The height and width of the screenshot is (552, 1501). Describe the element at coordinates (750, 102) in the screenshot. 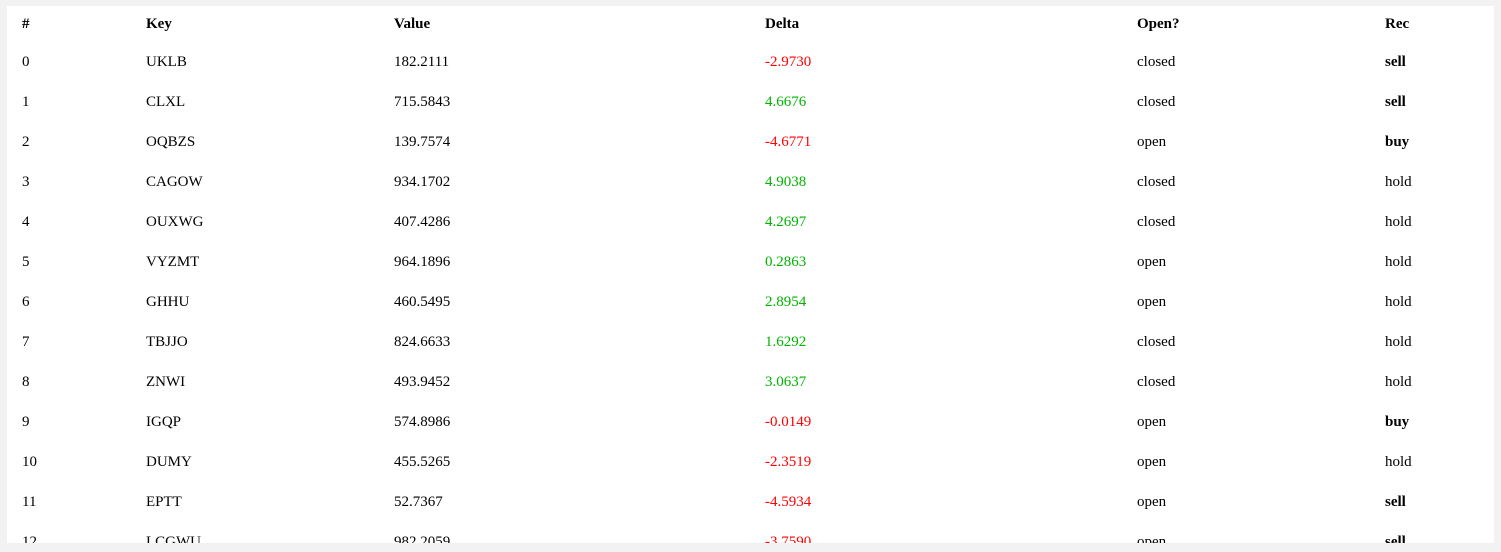

I see `table-row: 1 CLXL 715.5843 4.6676 closed sell` at that location.